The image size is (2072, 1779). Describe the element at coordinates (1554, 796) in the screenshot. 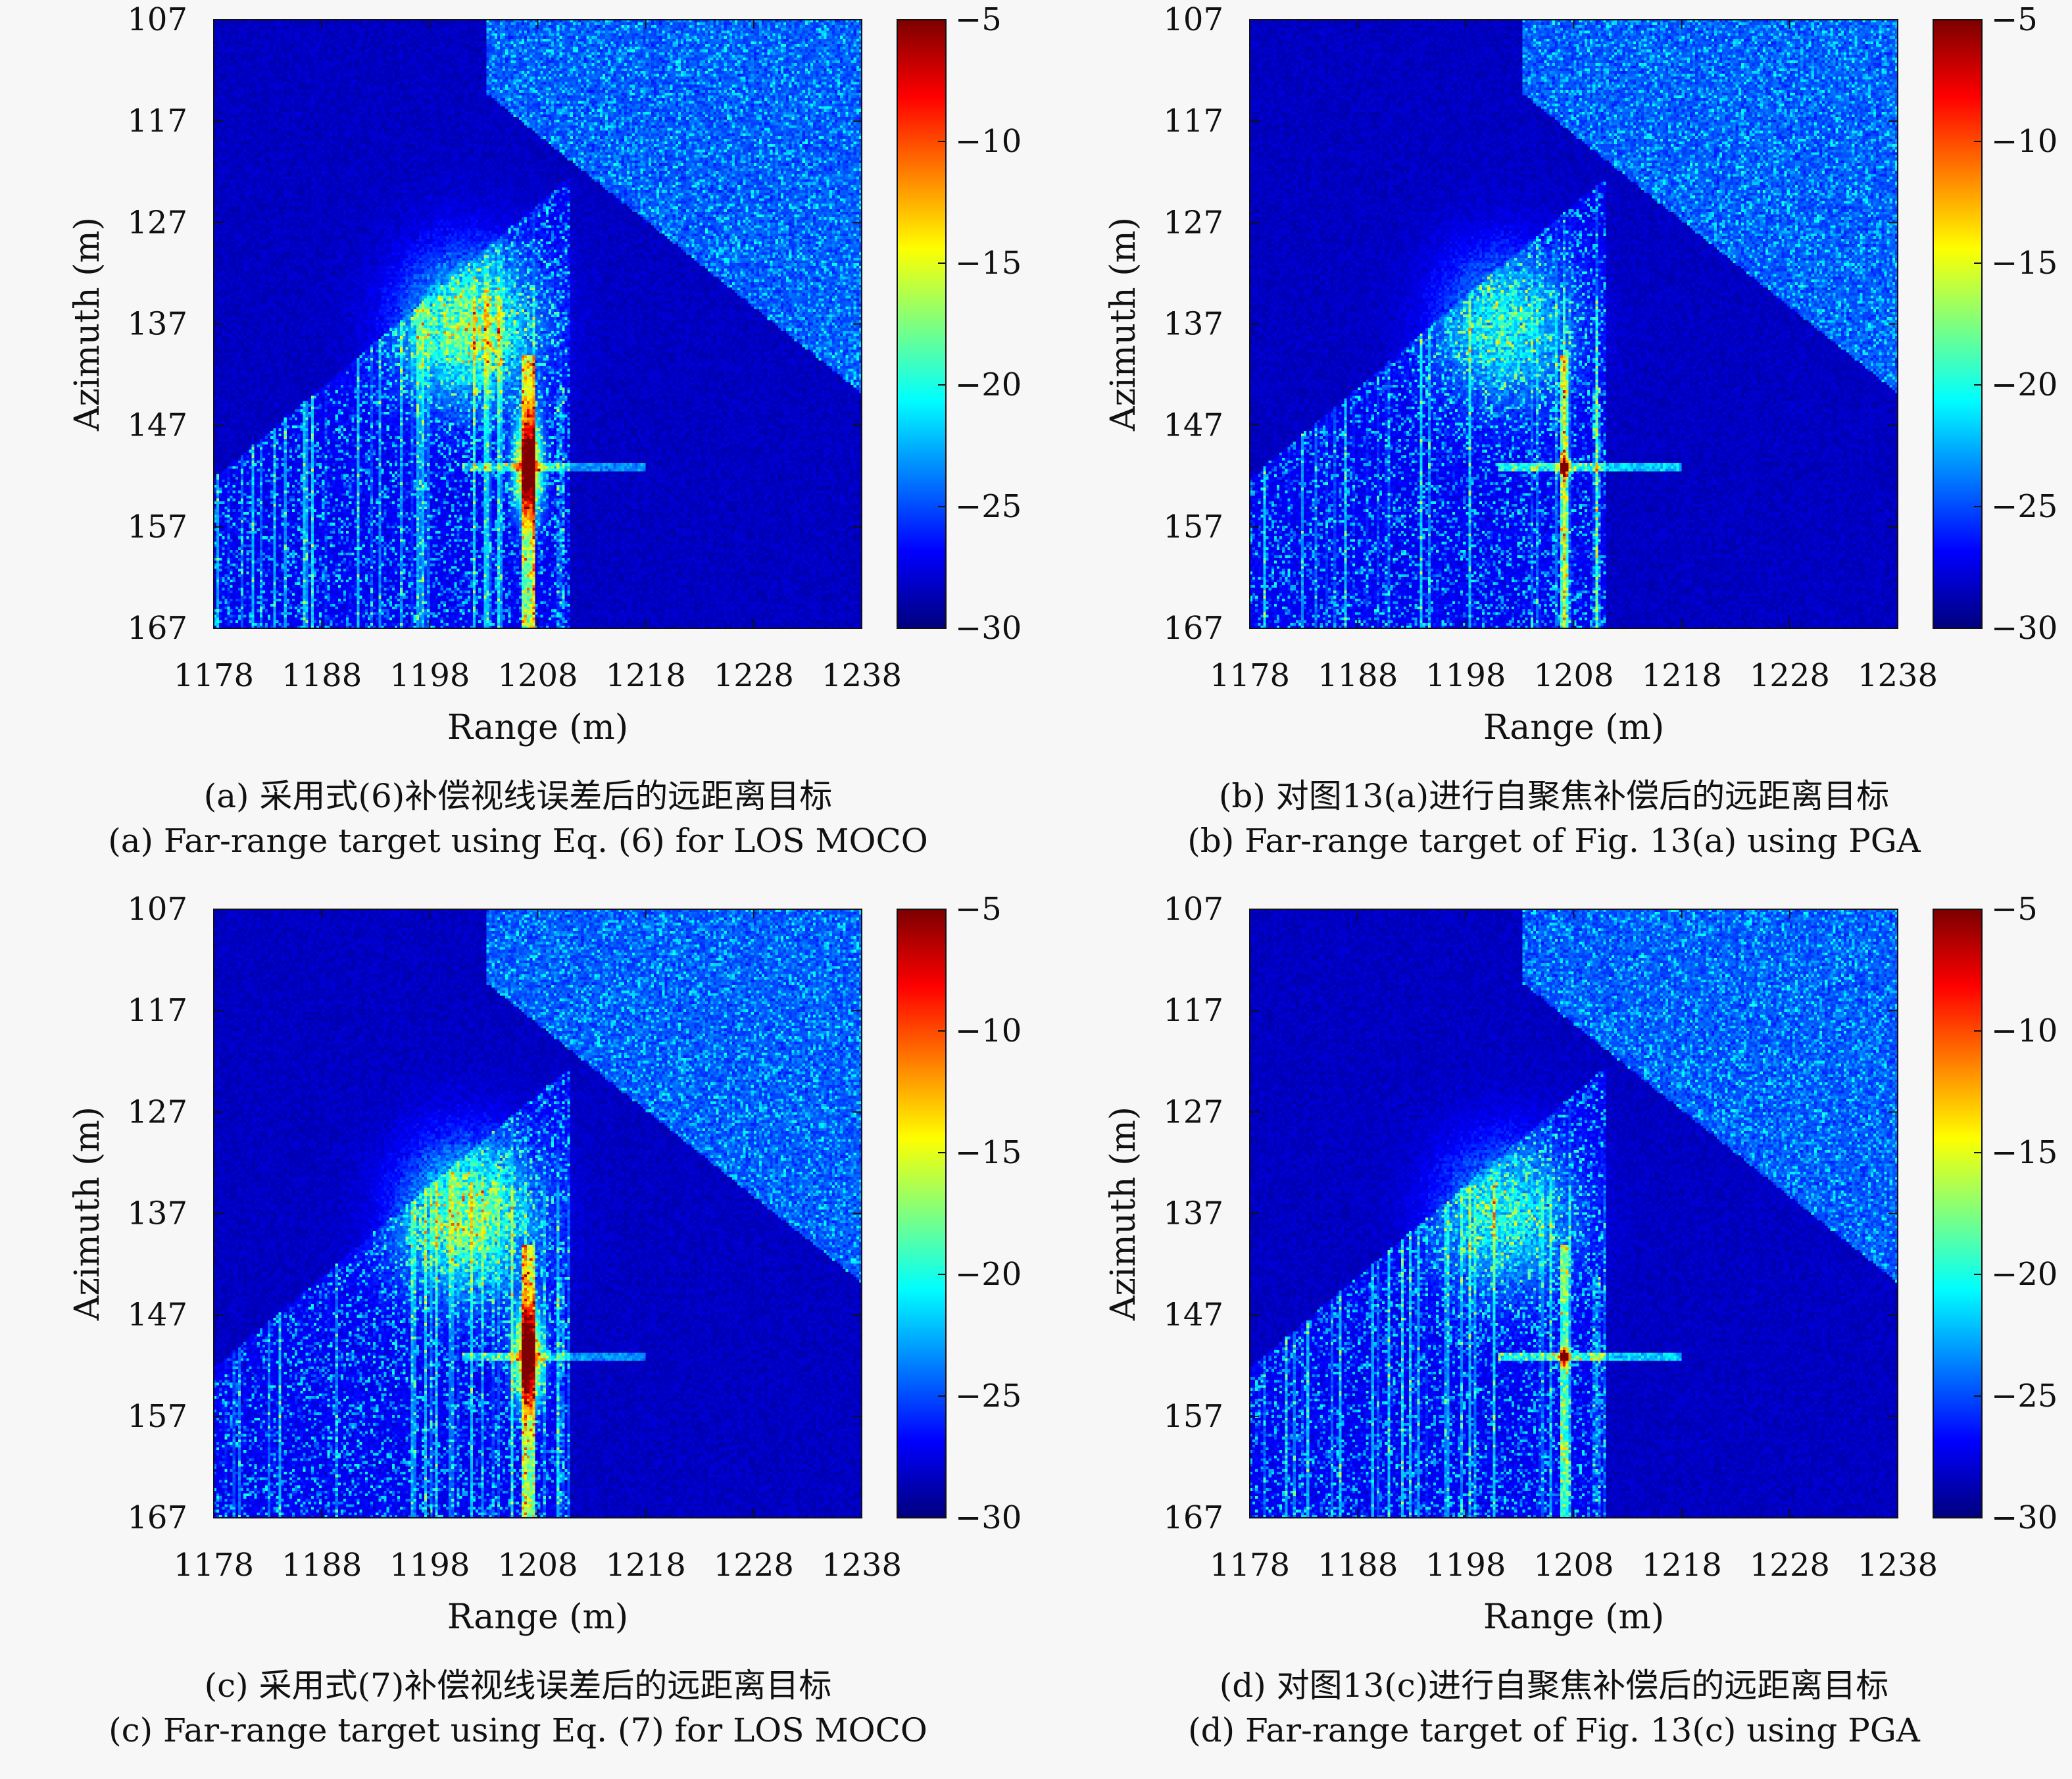

I see `caption-chinese: (b) 对图13(a)进行自聚焦补偿后的远距离目标` at that location.